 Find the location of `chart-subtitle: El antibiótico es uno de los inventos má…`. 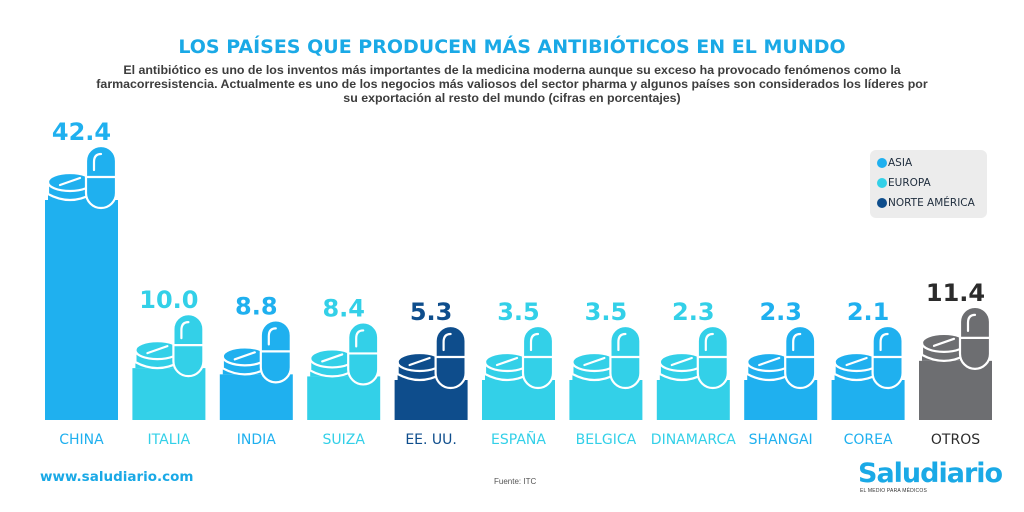

chart-subtitle: El antibiótico es uno de los inventos má… is located at coordinates (512, 84).